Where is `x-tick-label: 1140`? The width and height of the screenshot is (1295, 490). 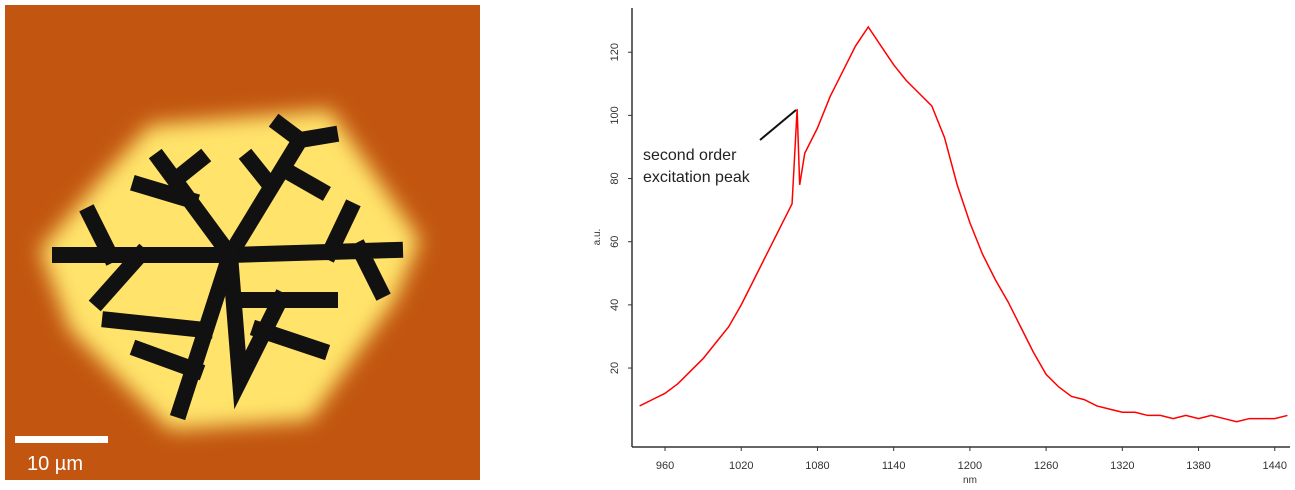
x-tick-label: 1140 is located at coordinates (894, 466).